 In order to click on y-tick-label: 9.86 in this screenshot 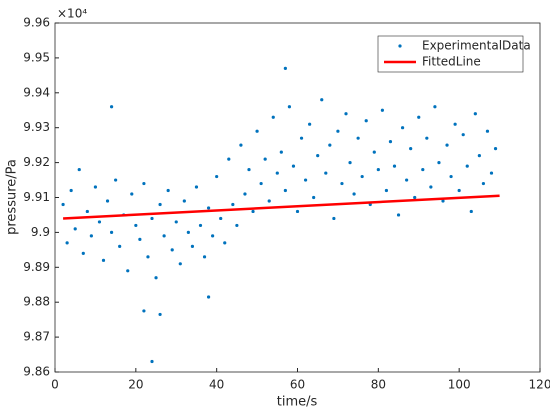, I will do `click(36, 372)`.